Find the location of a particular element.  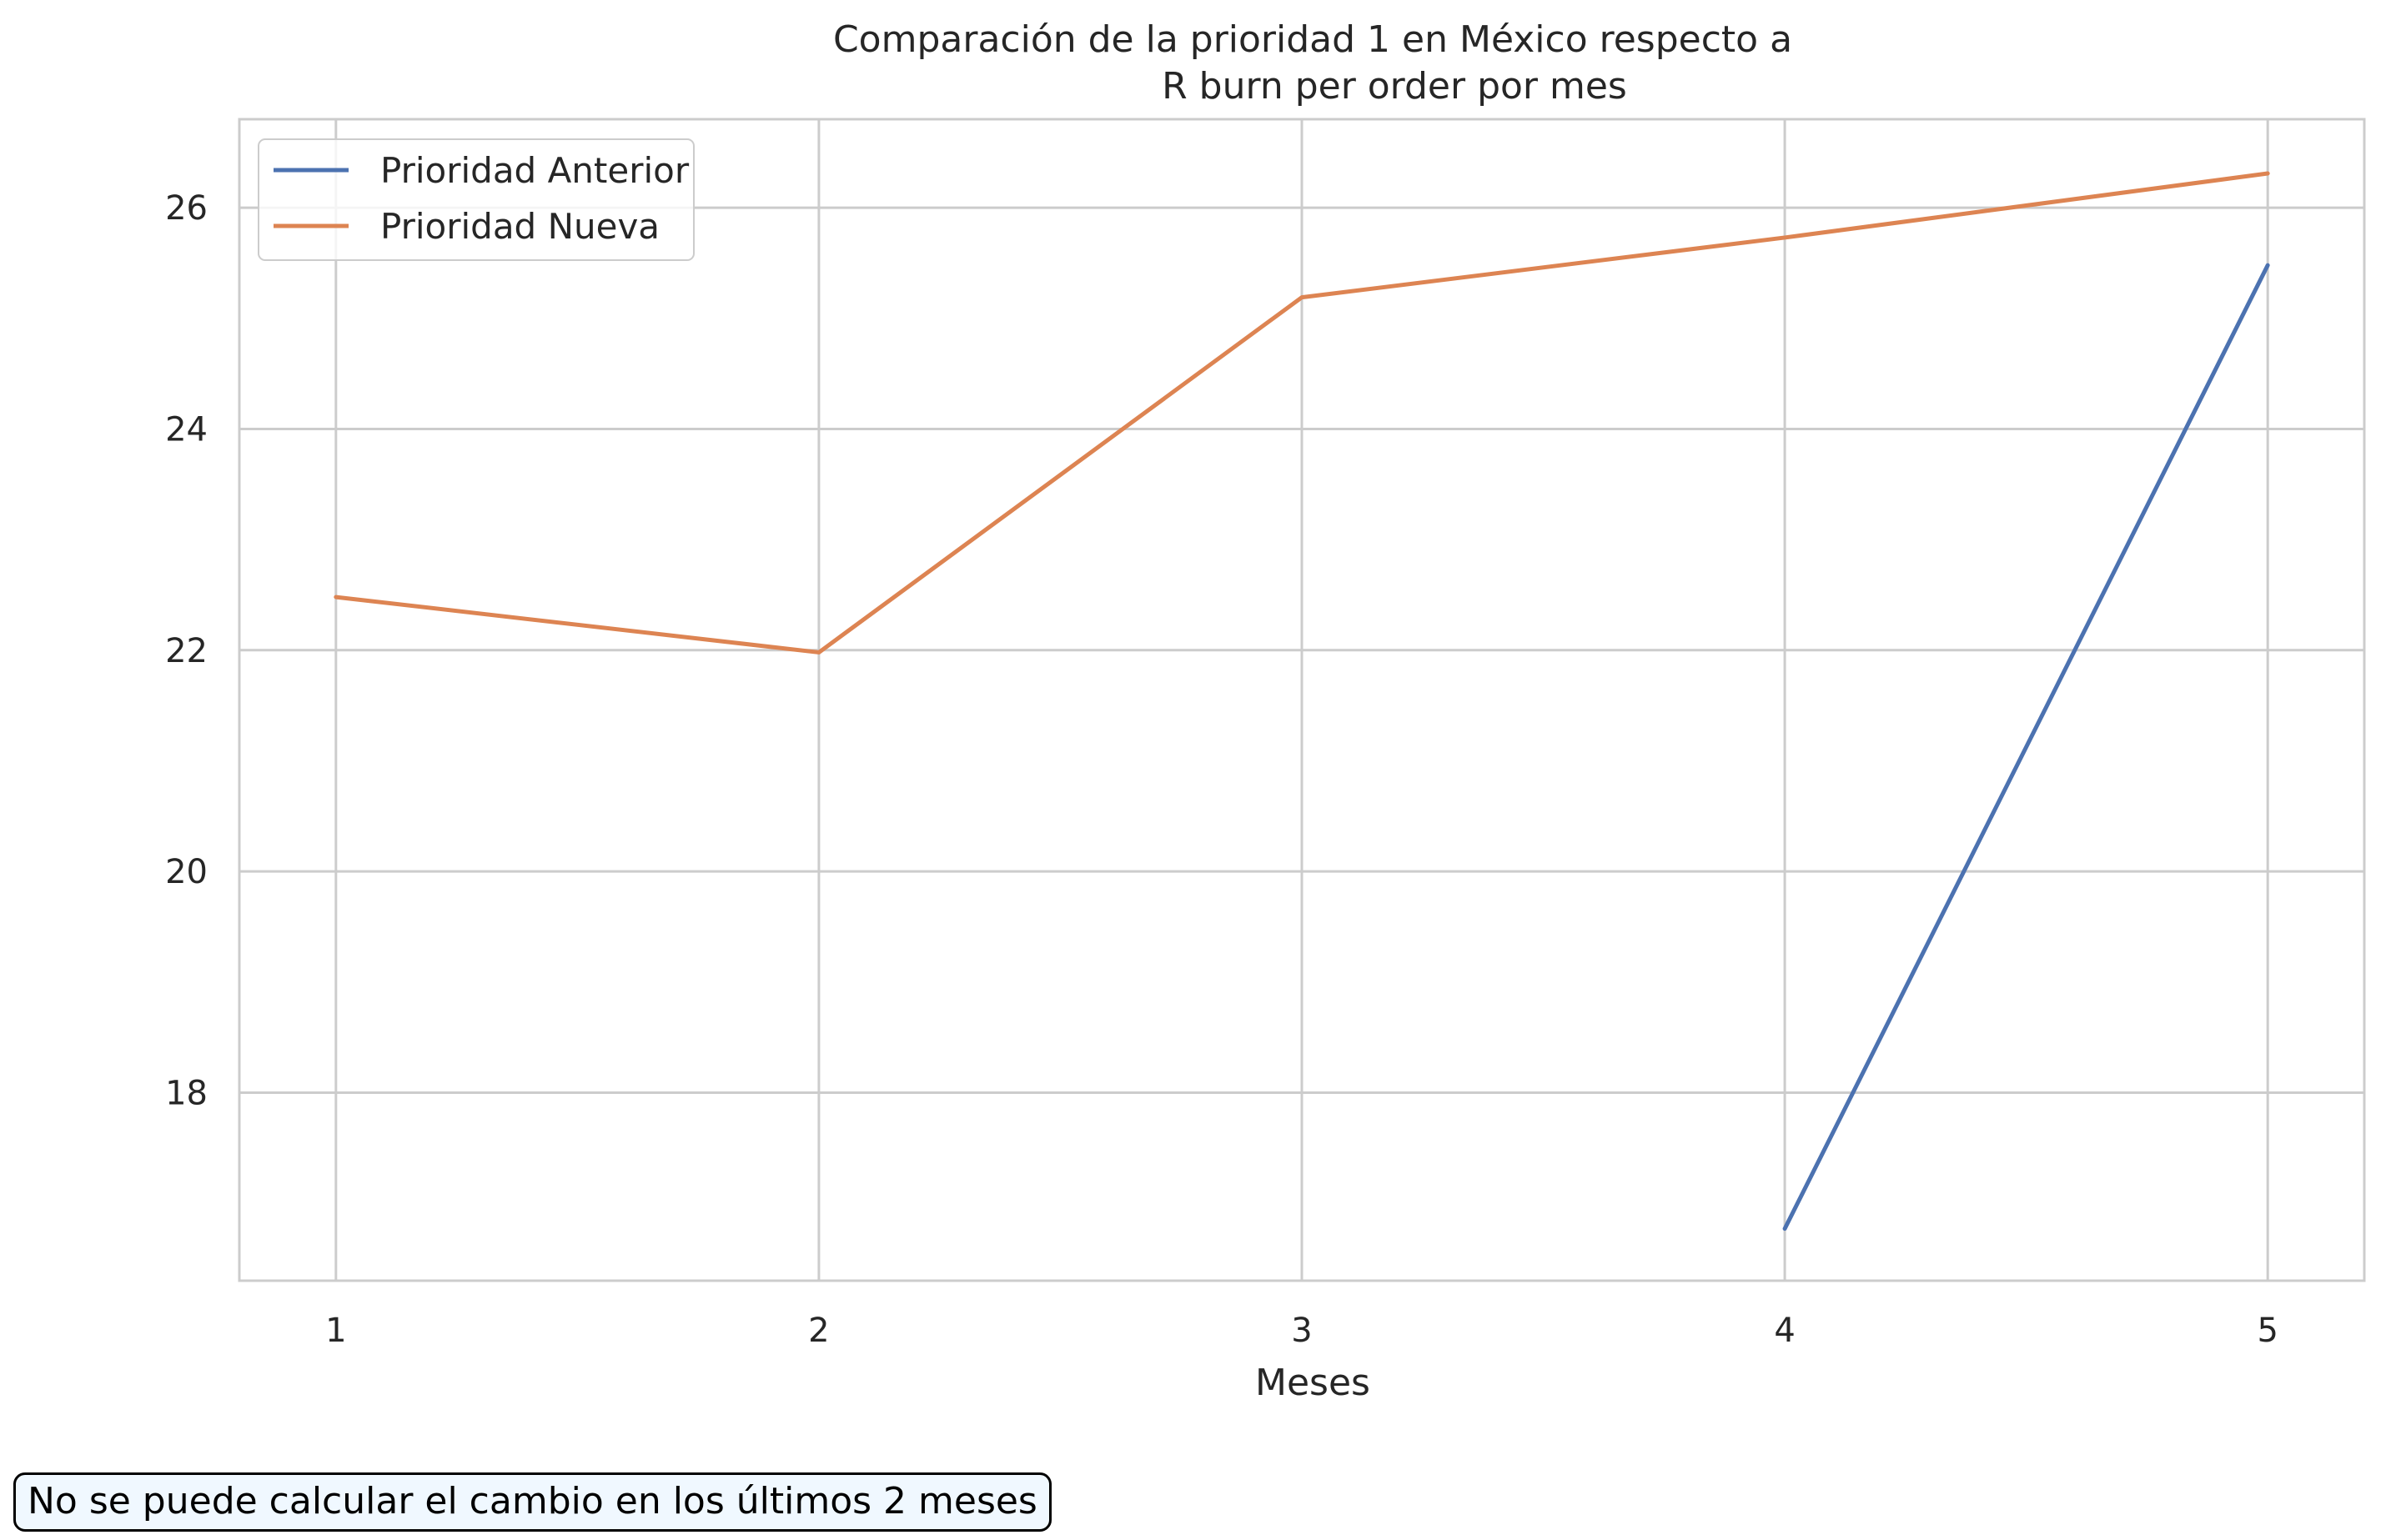

x-tick-label: 2 is located at coordinates (818, 1331).